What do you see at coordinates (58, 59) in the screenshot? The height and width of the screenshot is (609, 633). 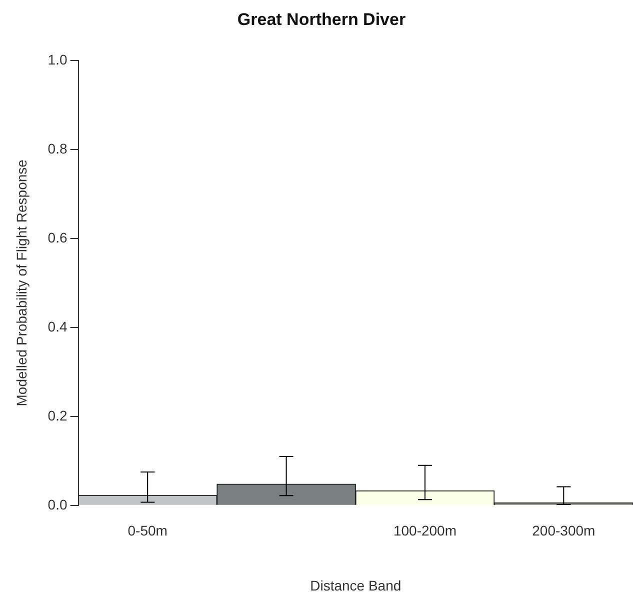 I see `y-tick-label: 1.0` at bounding box center [58, 59].